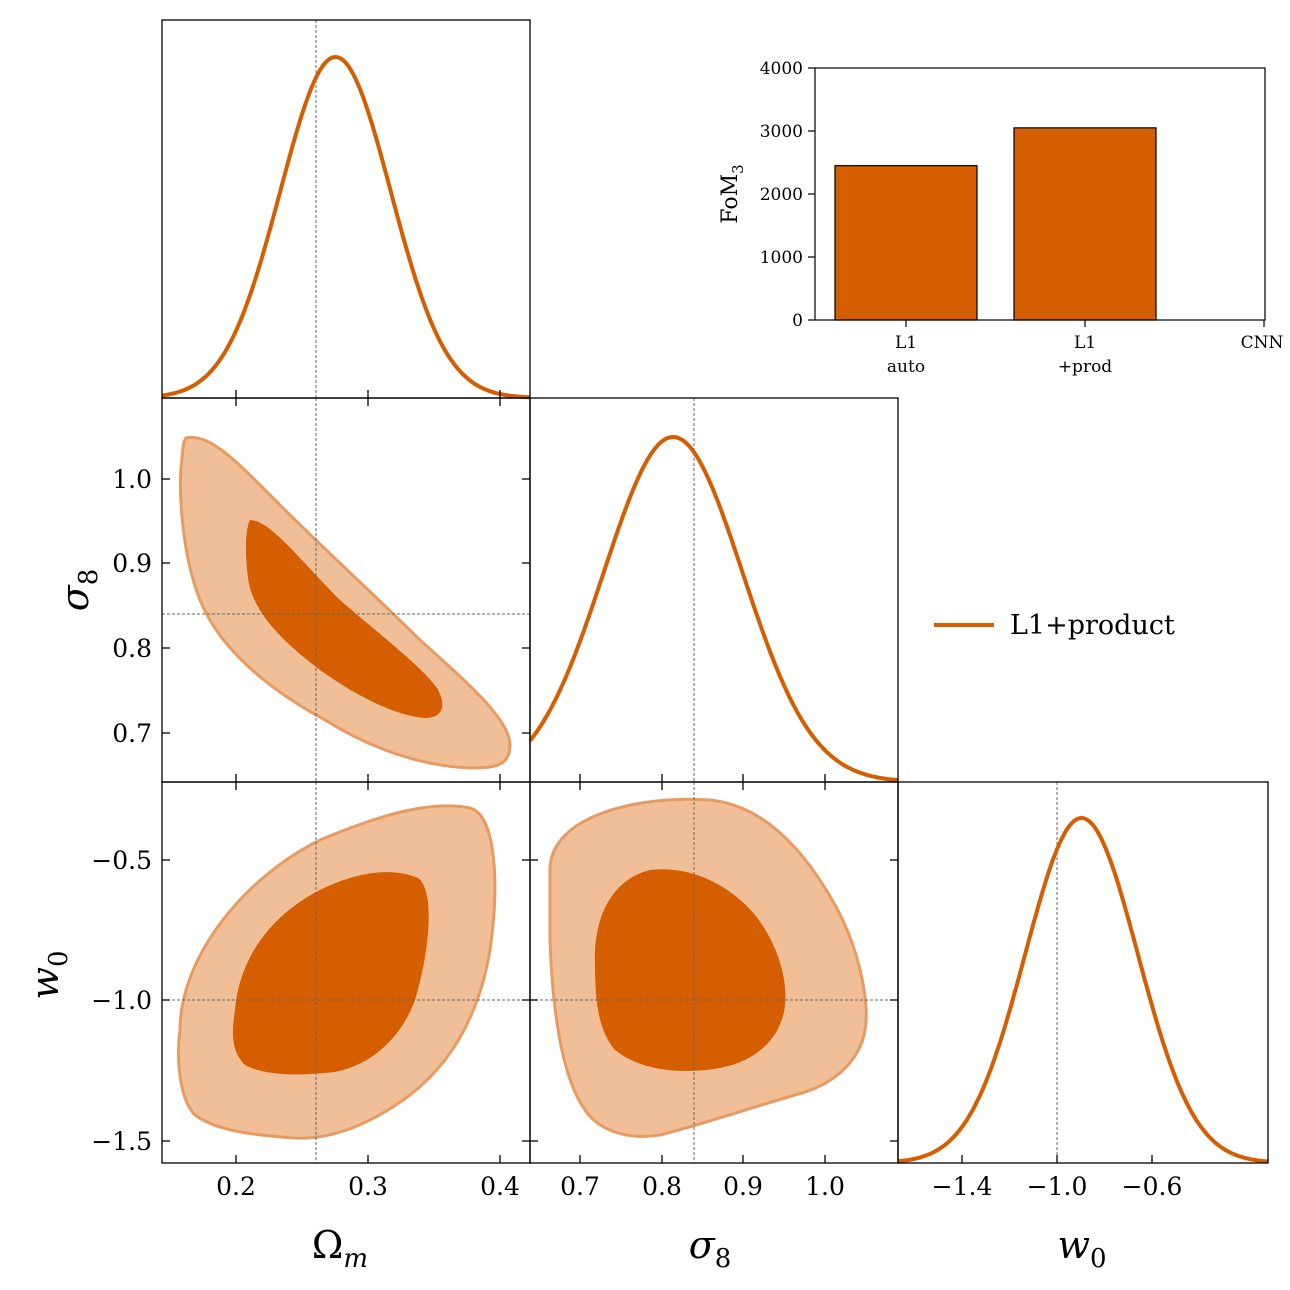  What do you see at coordinates (121, 860) in the screenshot?
I see `ytick-label: −0.5` at bounding box center [121, 860].